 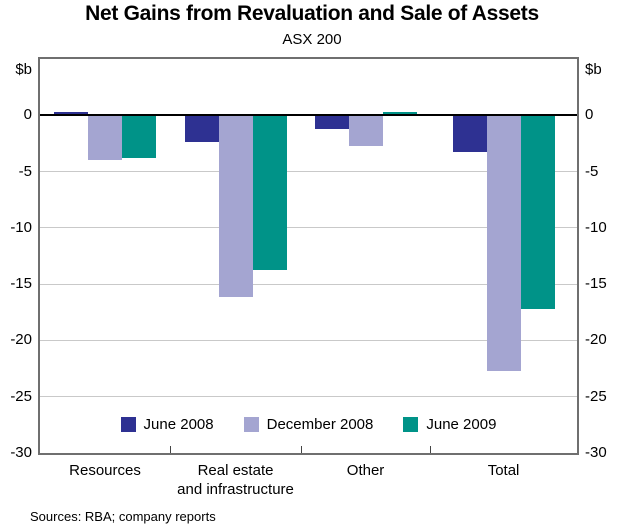 What do you see at coordinates (365, 470) in the screenshot?
I see `x-category-label: Other` at bounding box center [365, 470].